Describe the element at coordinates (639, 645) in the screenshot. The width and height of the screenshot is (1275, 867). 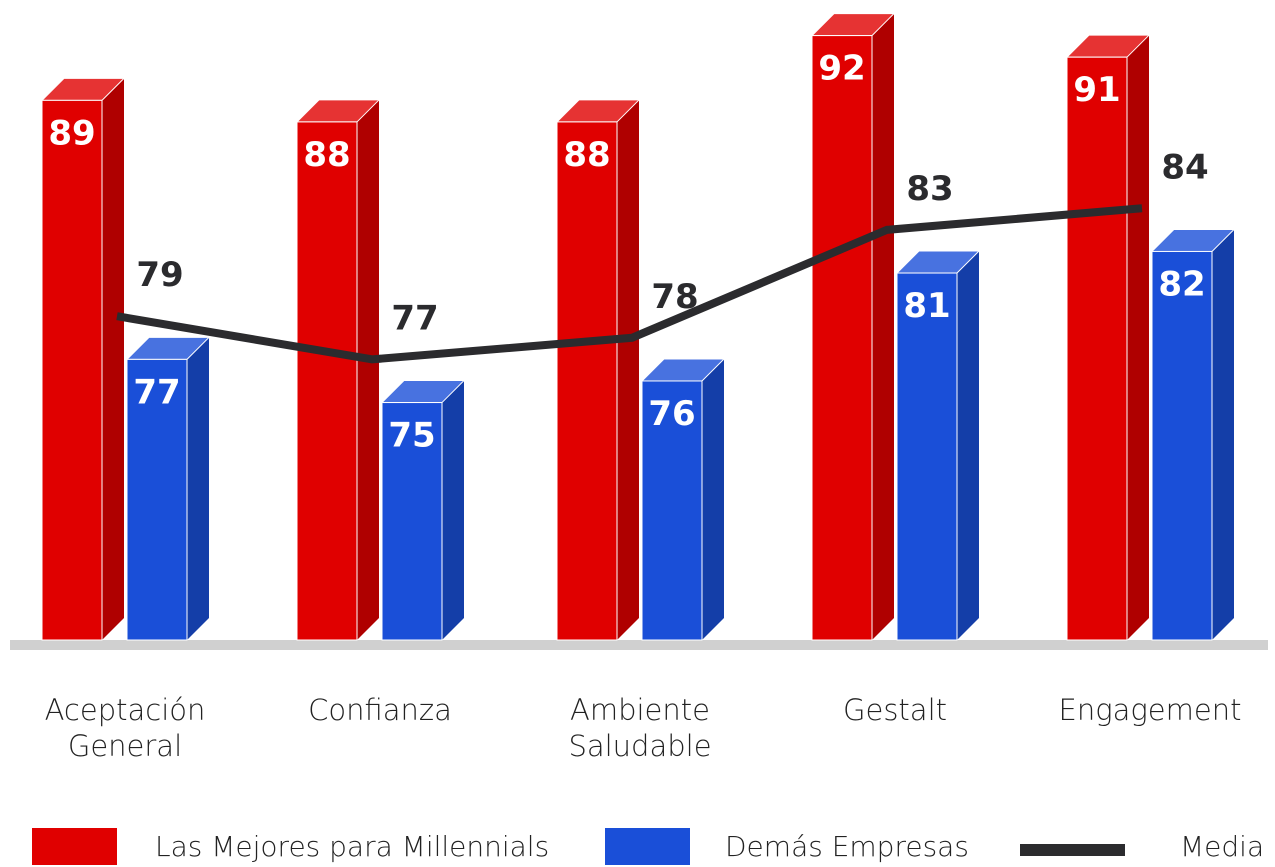
I see `baseline` at that location.